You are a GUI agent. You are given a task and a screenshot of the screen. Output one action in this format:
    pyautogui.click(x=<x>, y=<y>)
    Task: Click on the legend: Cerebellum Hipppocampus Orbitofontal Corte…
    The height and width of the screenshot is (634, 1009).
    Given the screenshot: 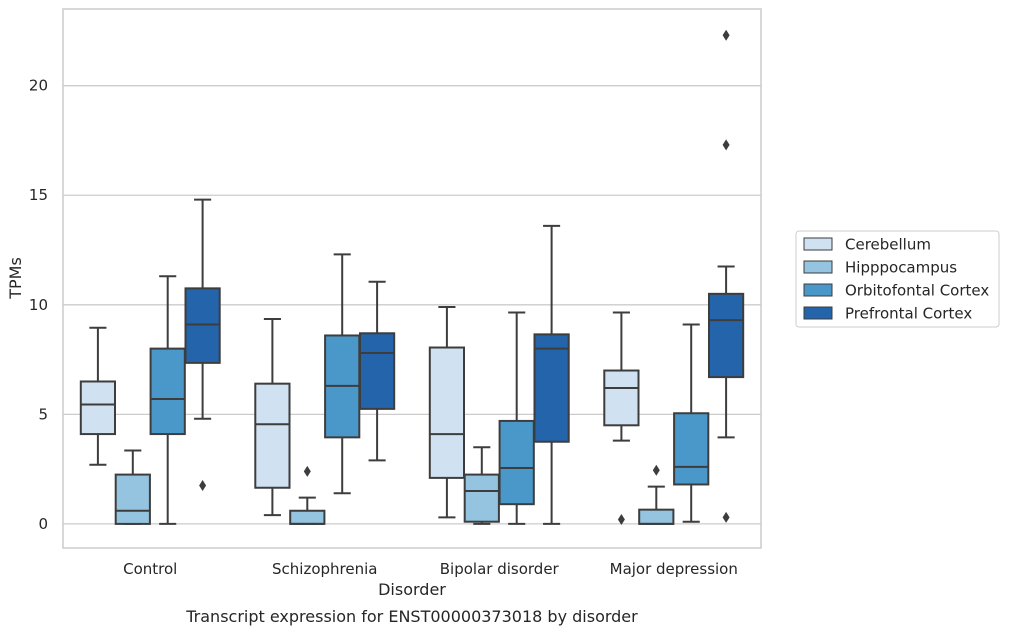 What is the action you would take?
    pyautogui.click(x=897, y=279)
    